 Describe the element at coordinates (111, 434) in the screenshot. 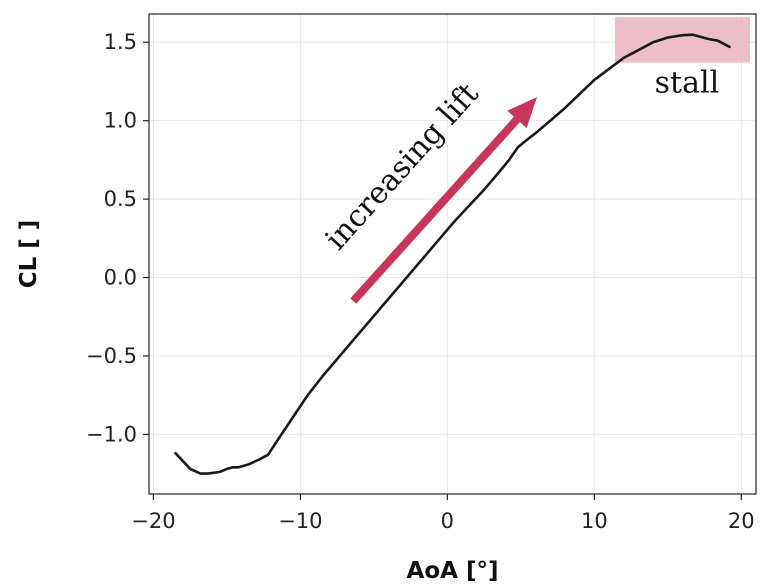

I see `y-tick-label: −1.0` at that location.